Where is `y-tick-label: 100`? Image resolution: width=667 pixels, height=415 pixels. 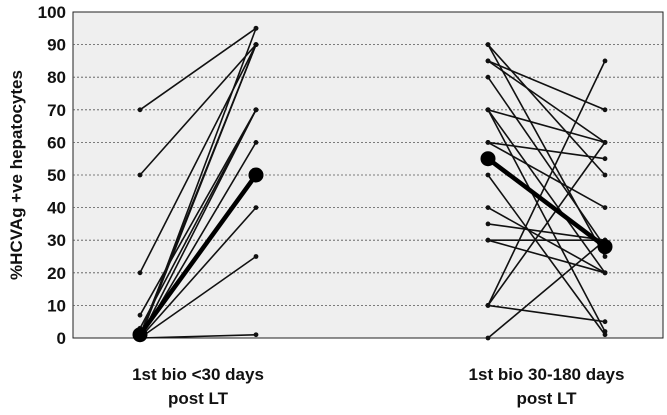
y-tick-label: 100 is located at coordinates (52, 12).